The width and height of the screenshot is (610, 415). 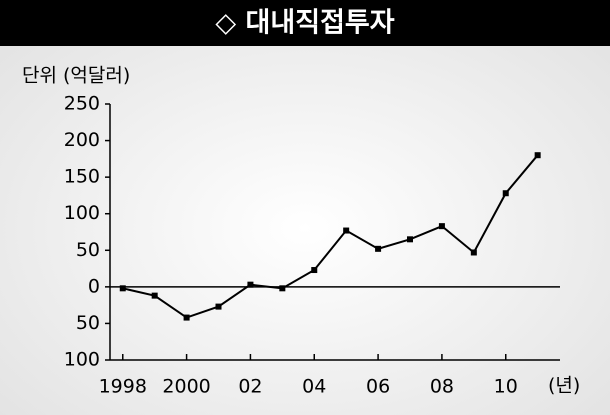 I want to click on y-axis-label: 단위 (억달러), so click(x=76, y=76).